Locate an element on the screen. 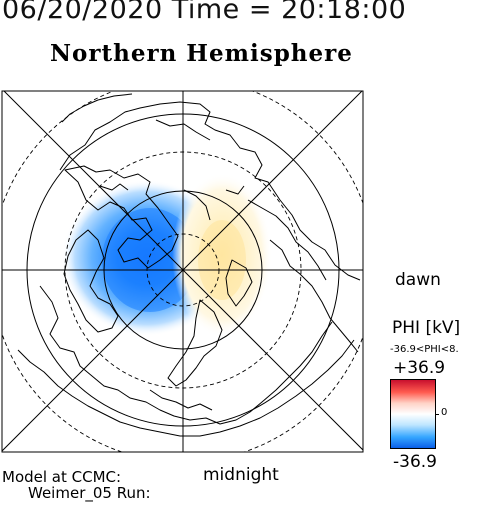 The image size is (484, 508). colorbar is located at coordinates (413, 414).